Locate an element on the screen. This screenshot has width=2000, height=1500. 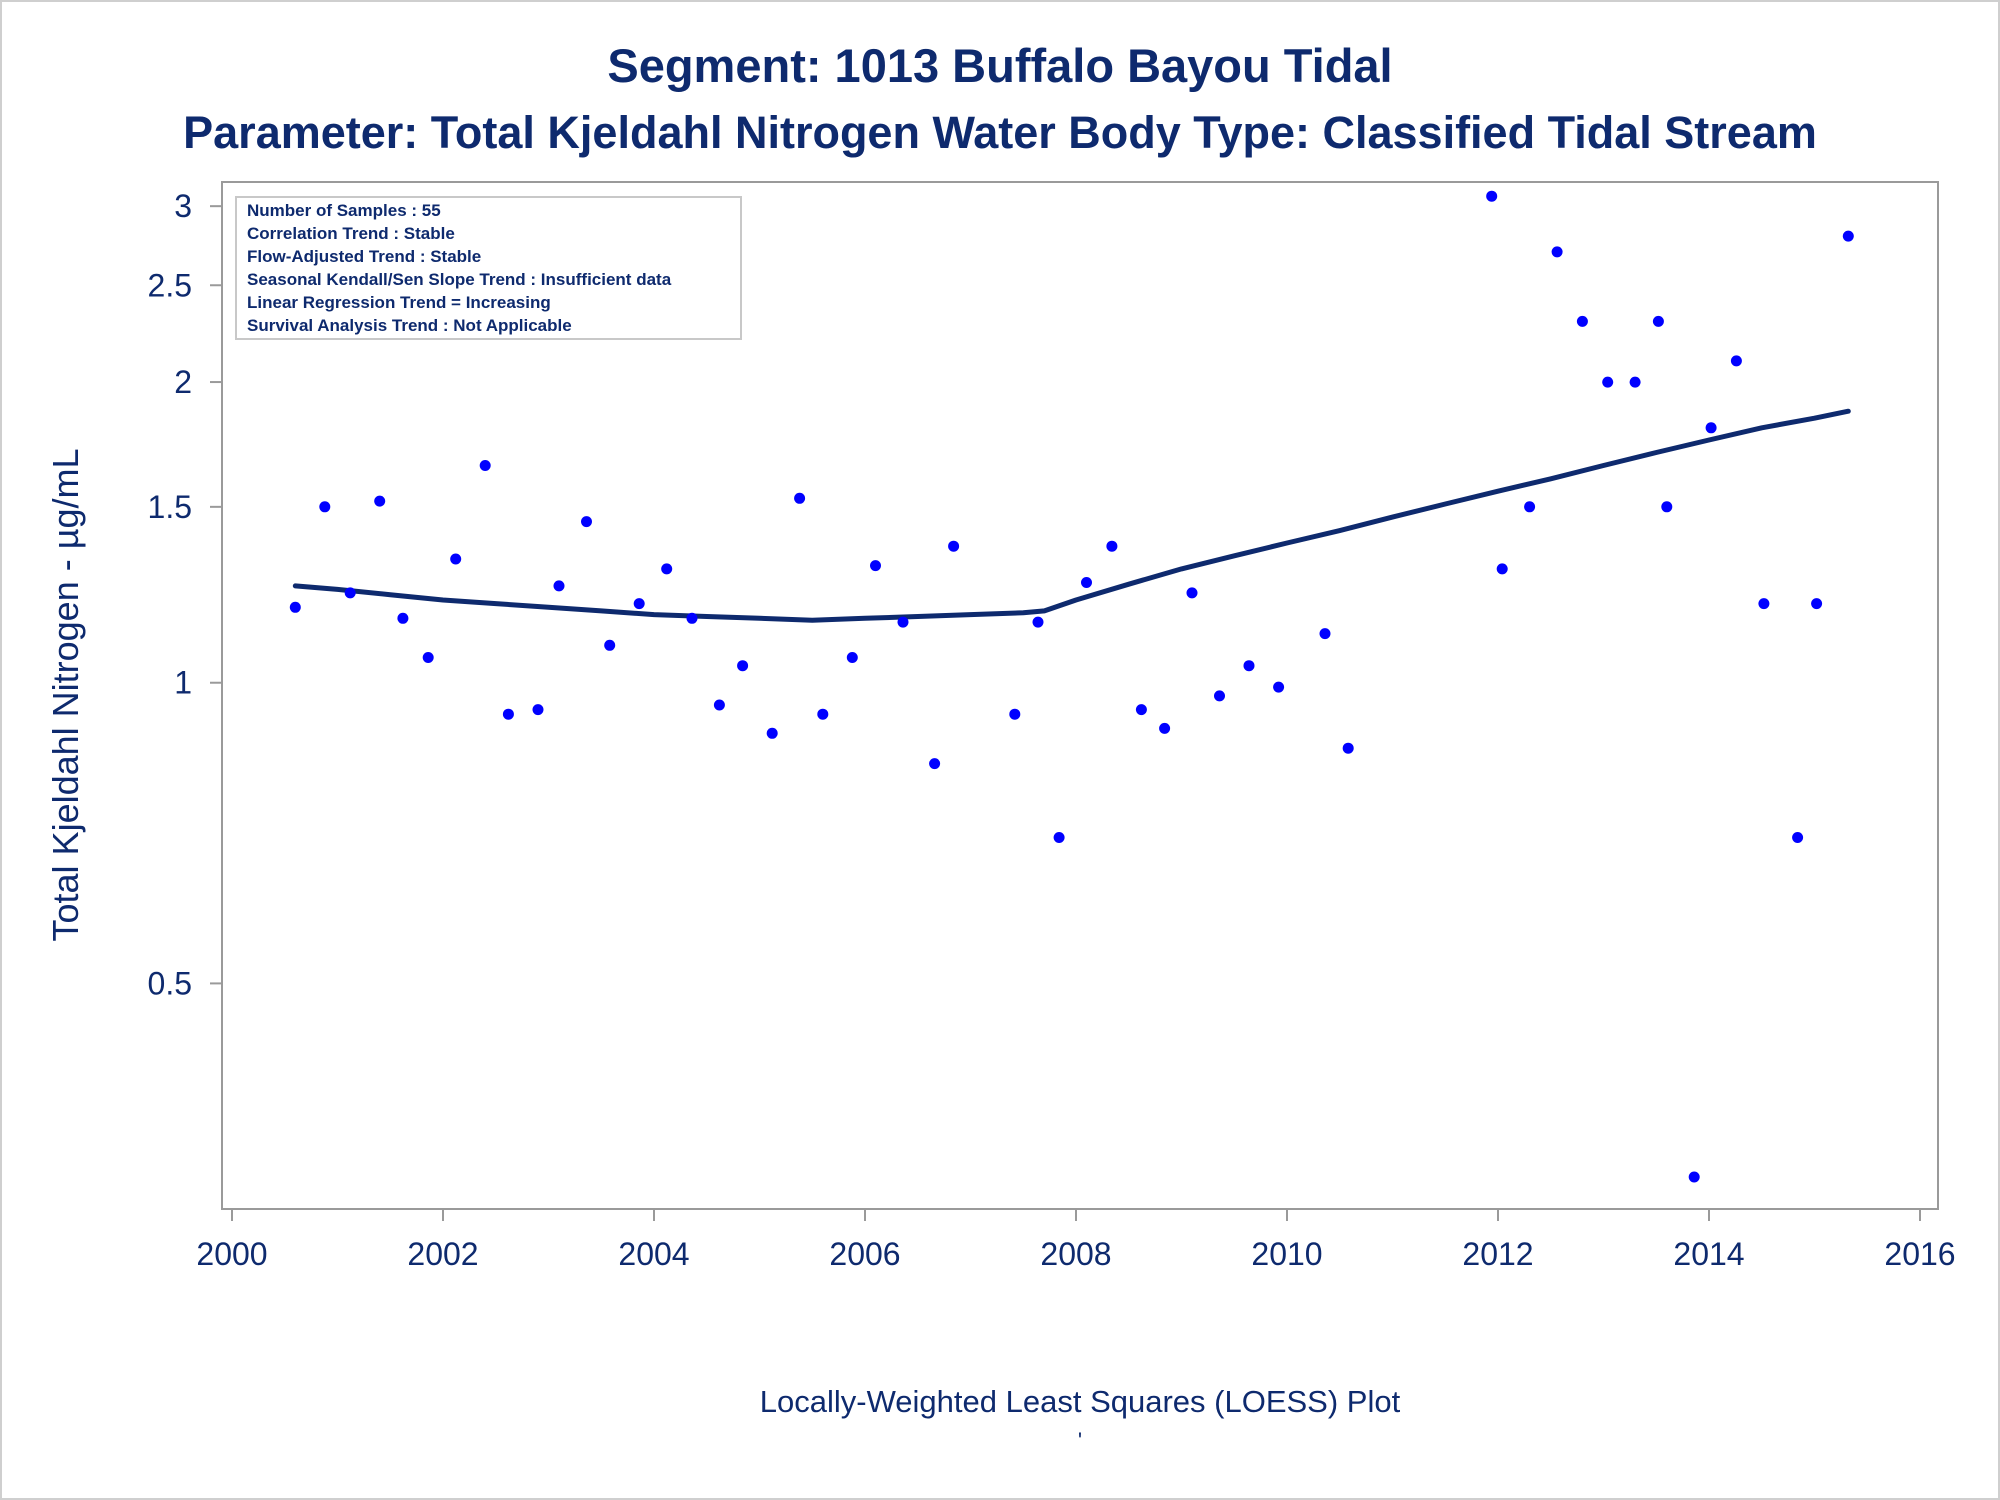
x-tick-label: 2000 is located at coordinates (231, 1254).